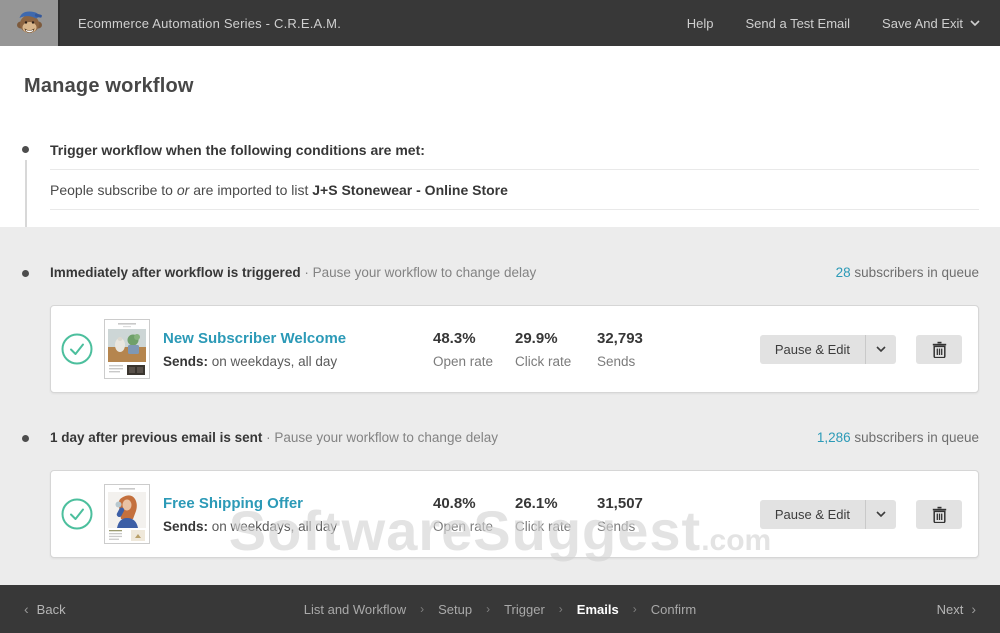  Describe the element at coordinates (922, 23) in the screenshot. I see `save-and-exit-label: Save And Exit` at that location.